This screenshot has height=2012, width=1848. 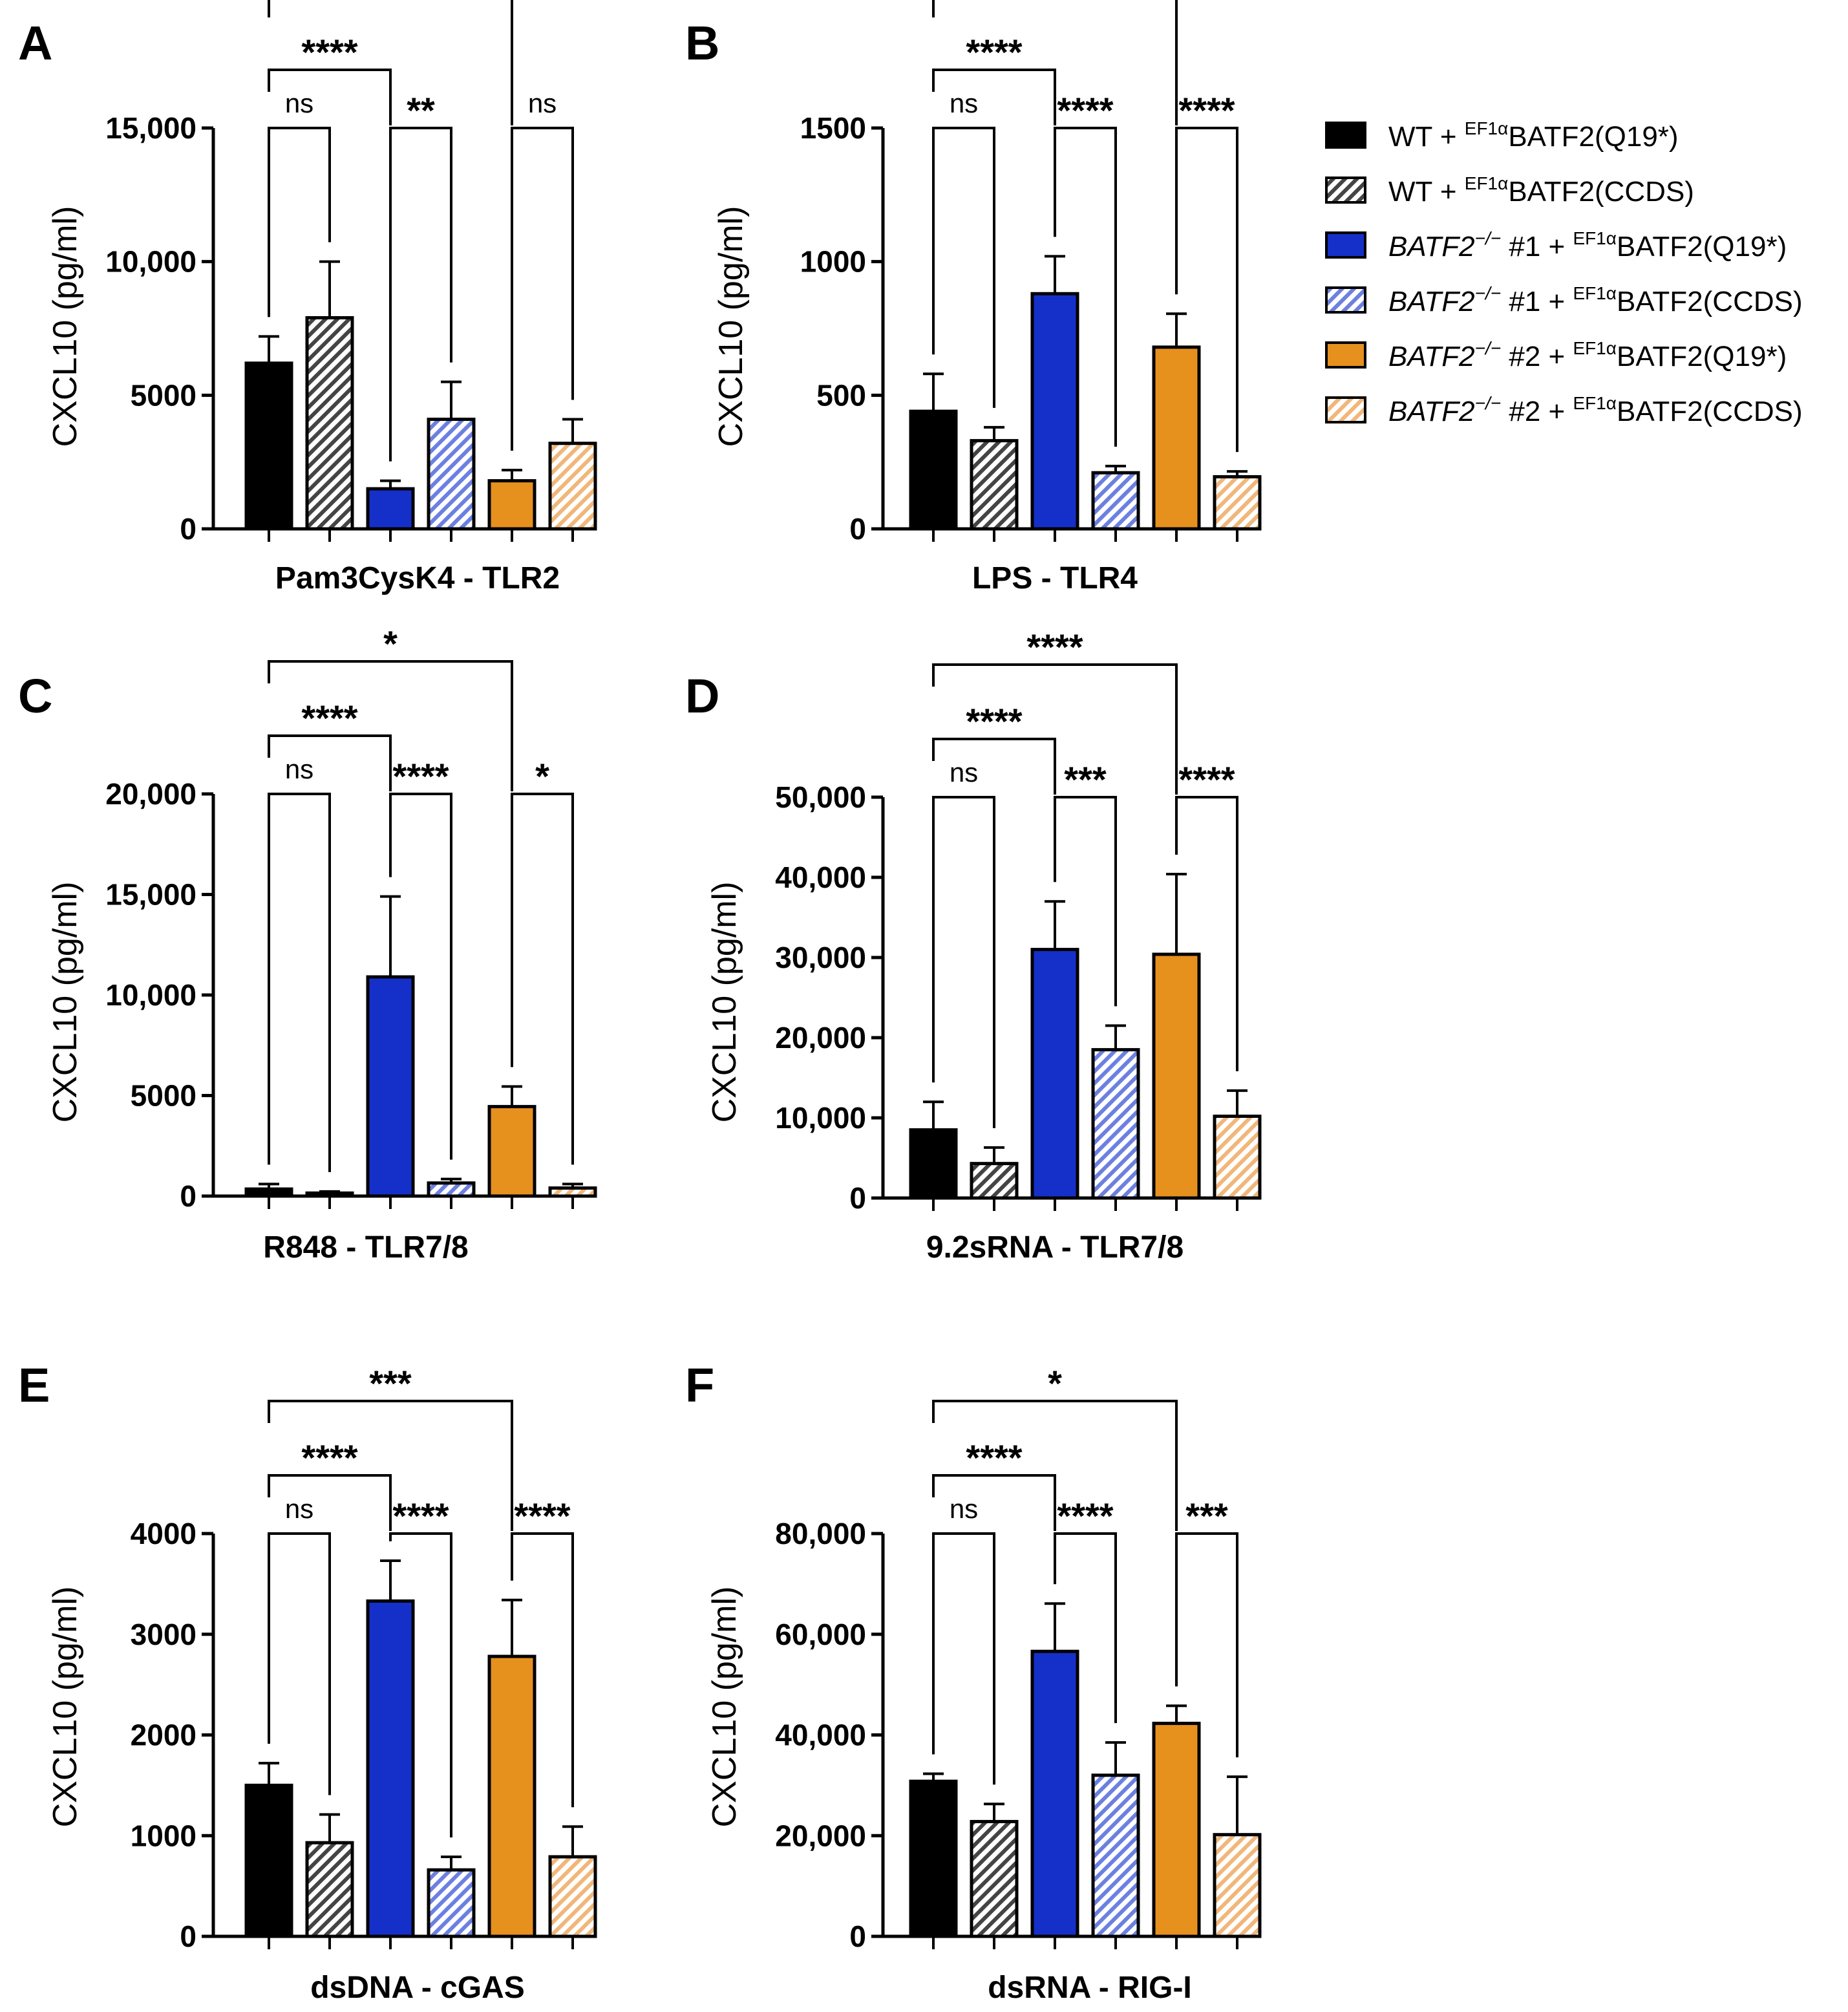 What do you see at coordinates (702, 43) in the screenshot?
I see `panel-letter-b: B` at bounding box center [702, 43].